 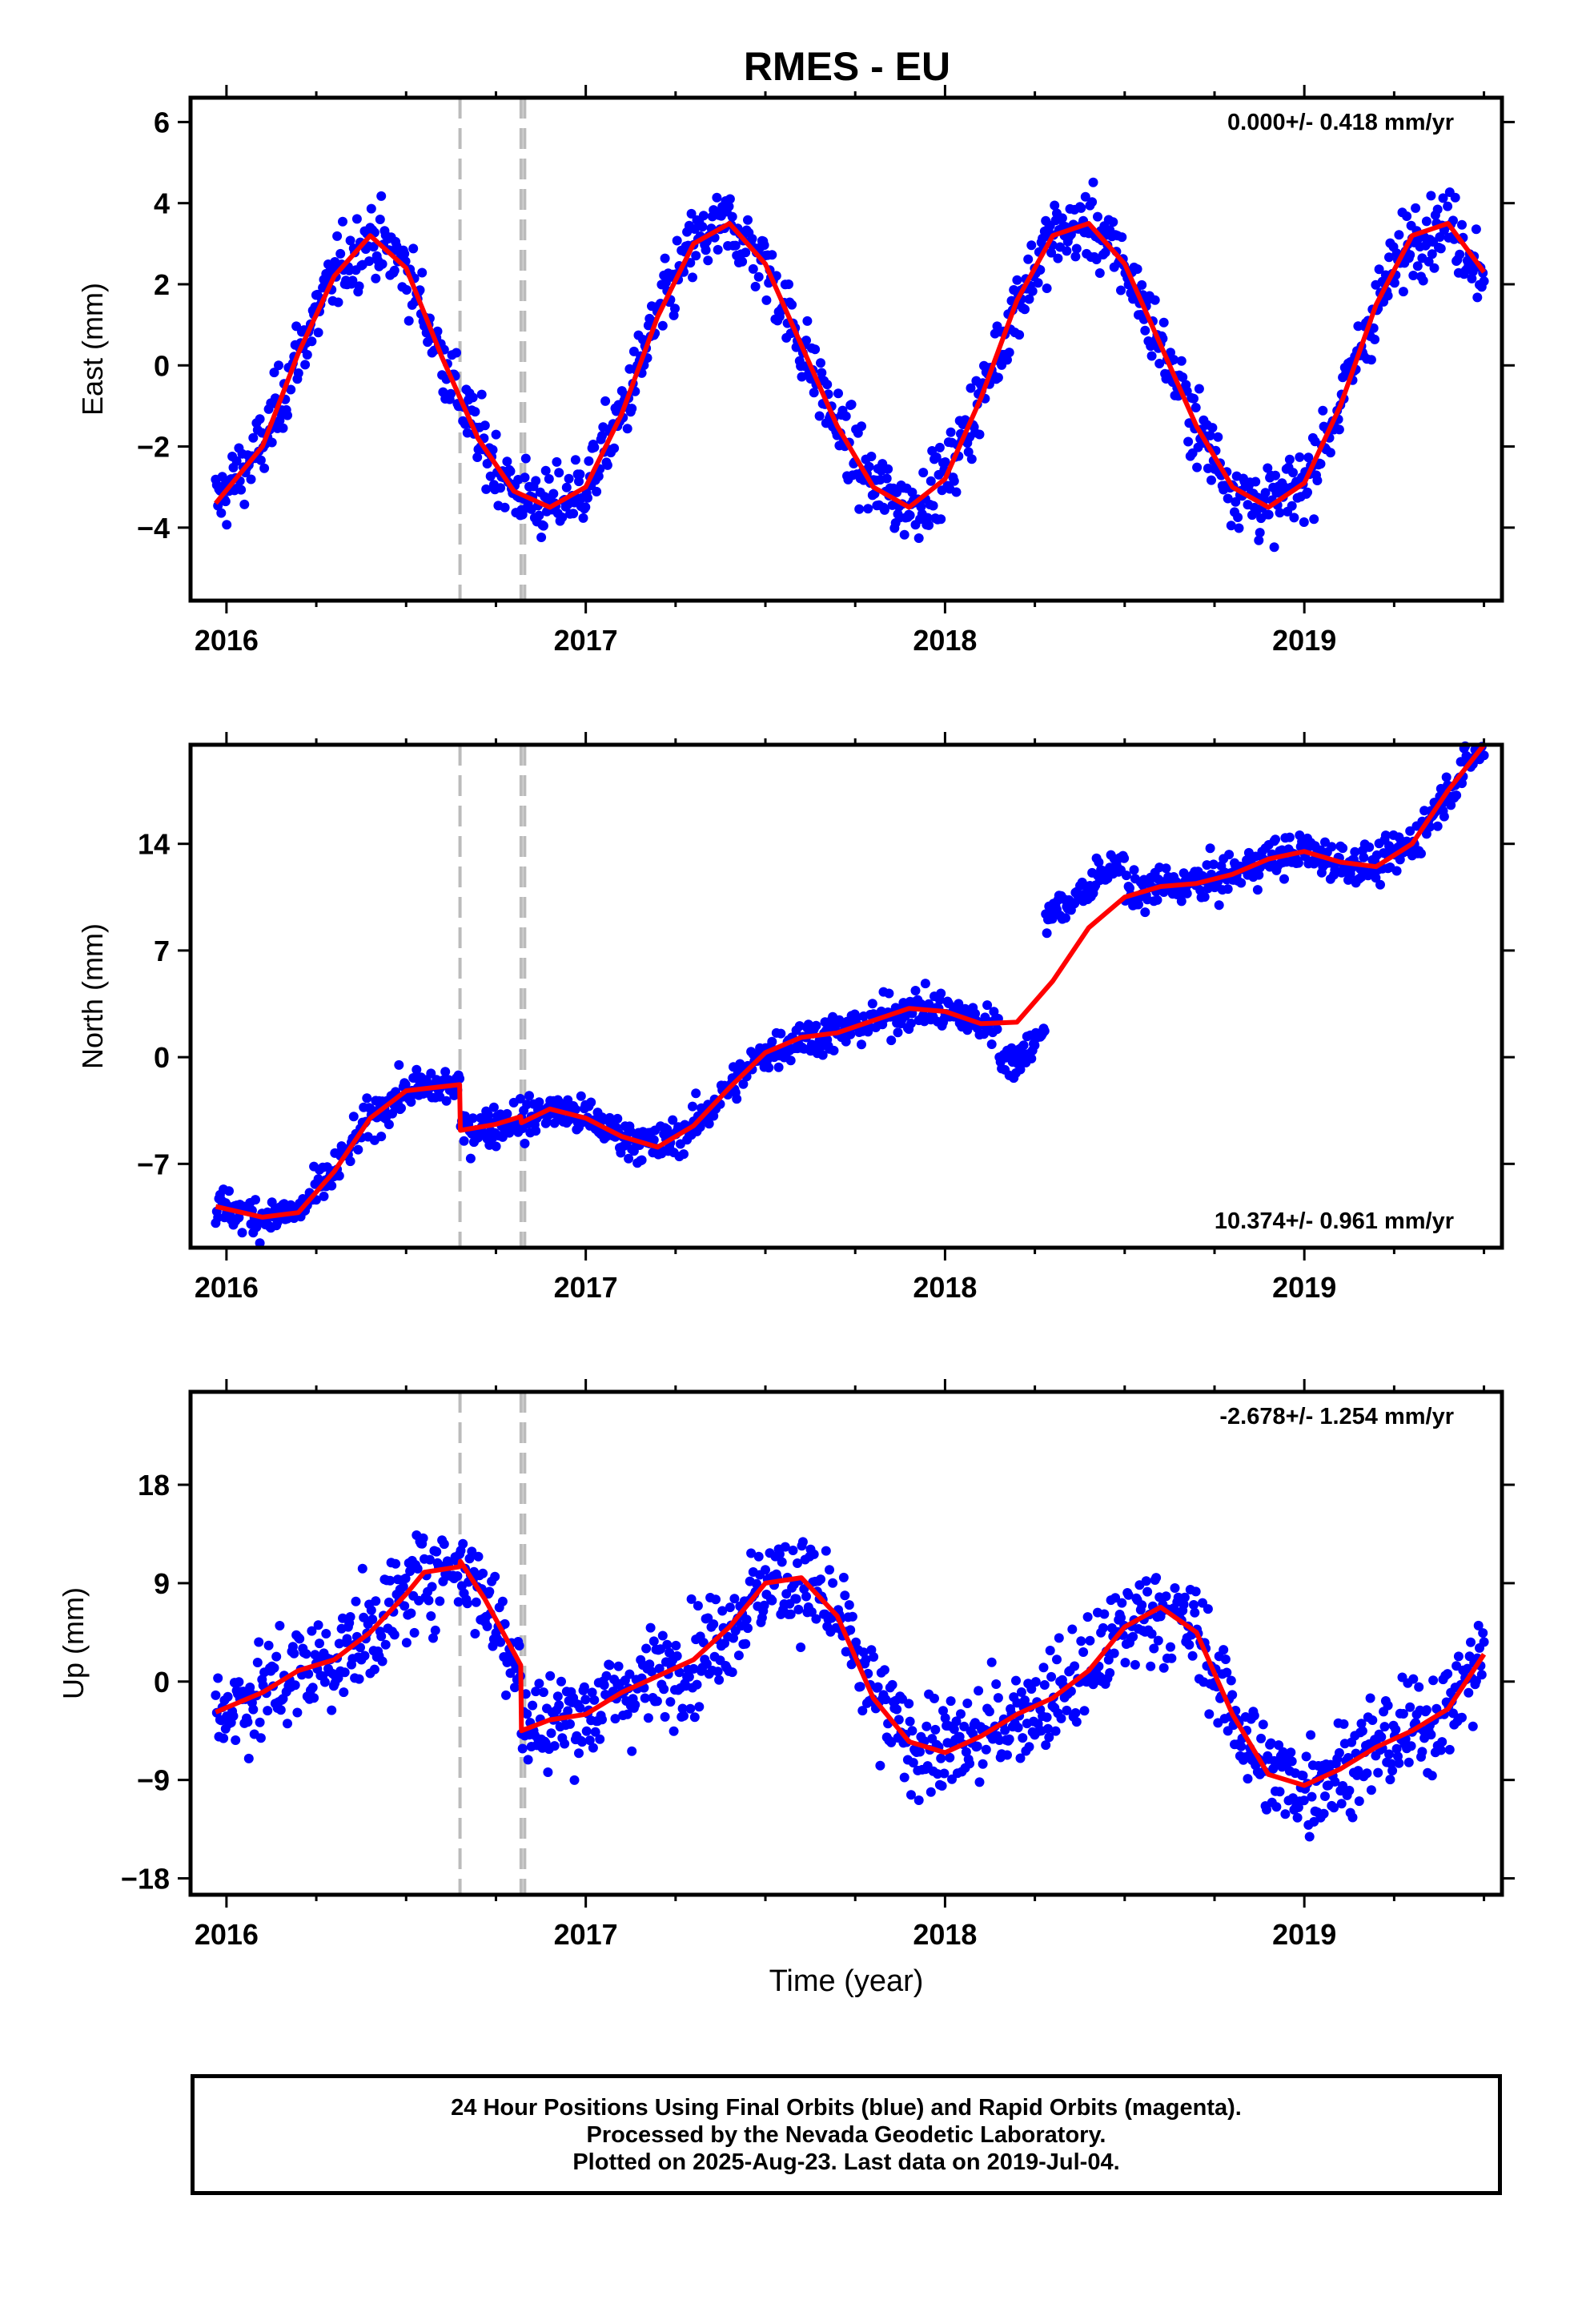 What do you see at coordinates (1304, 1934) in the screenshot?
I see `x-tick-label: 2019` at bounding box center [1304, 1934].